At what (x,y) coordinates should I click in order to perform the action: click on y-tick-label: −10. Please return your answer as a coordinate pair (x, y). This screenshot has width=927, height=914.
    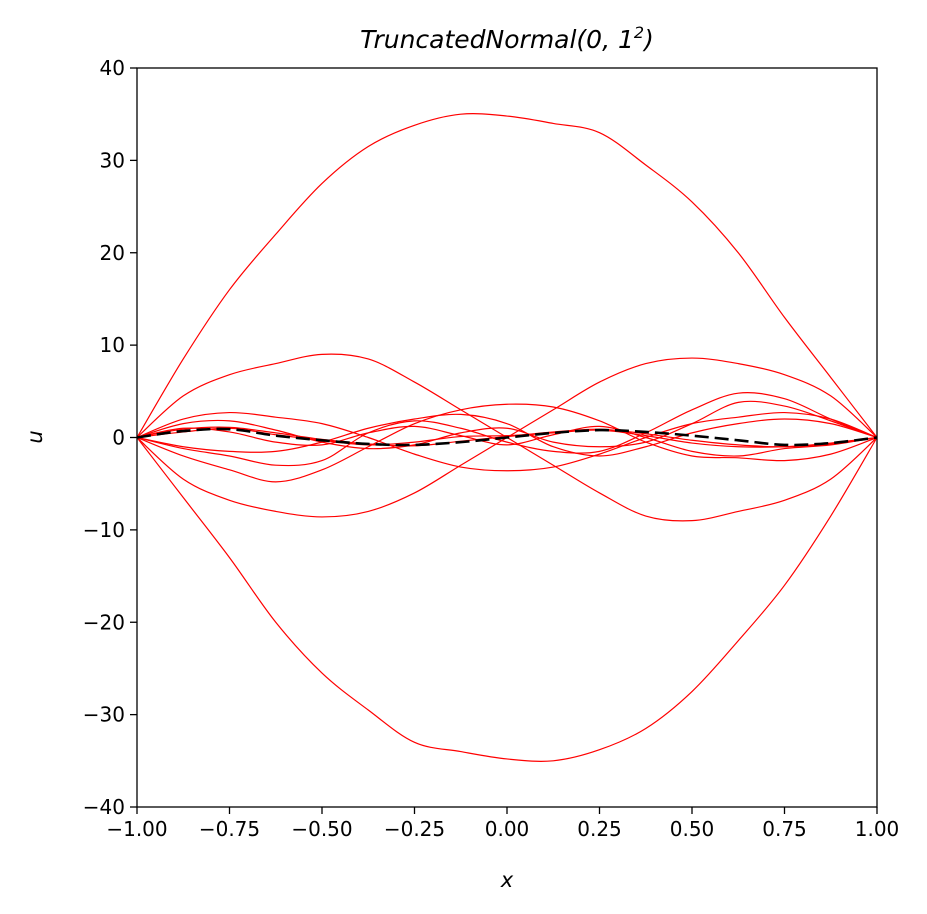
    Looking at the image, I should click on (104, 530).